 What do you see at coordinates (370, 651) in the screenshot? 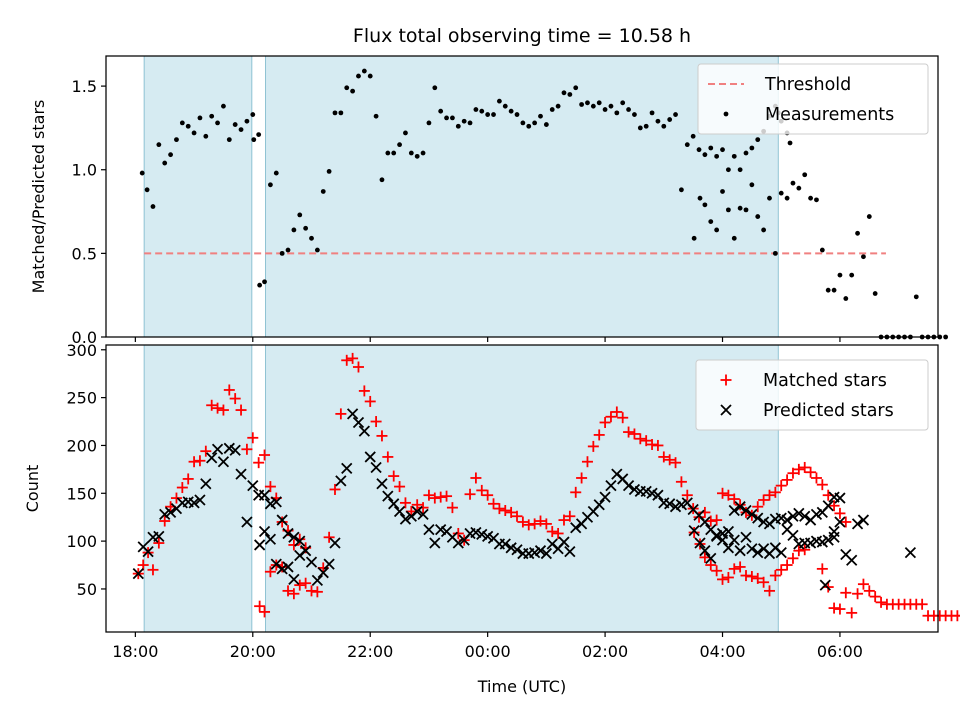
I see `x-tick-label: 22:00` at bounding box center [370, 651].